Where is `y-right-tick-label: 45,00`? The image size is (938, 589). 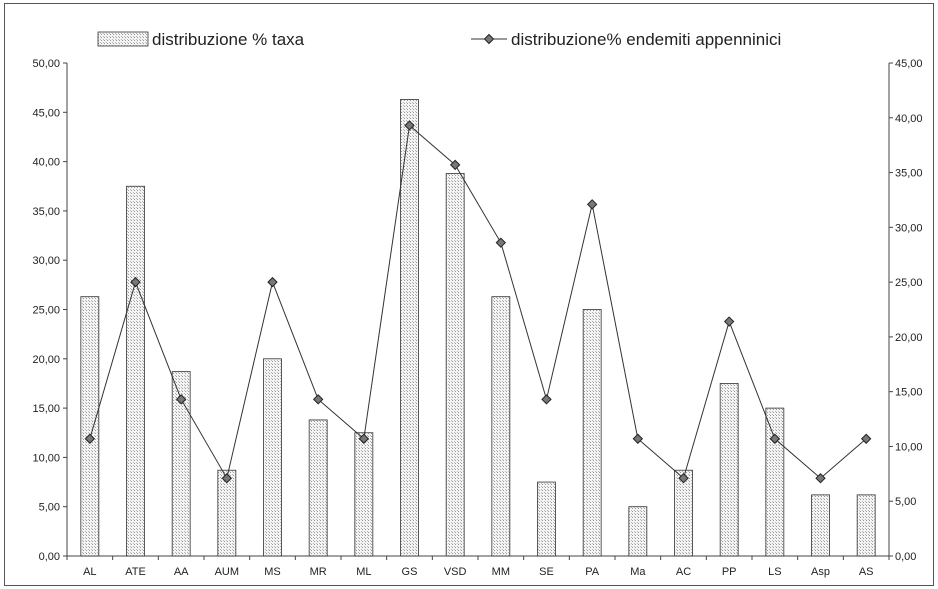
y-right-tick-label: 45,00 is located at coordinates (909, 64).